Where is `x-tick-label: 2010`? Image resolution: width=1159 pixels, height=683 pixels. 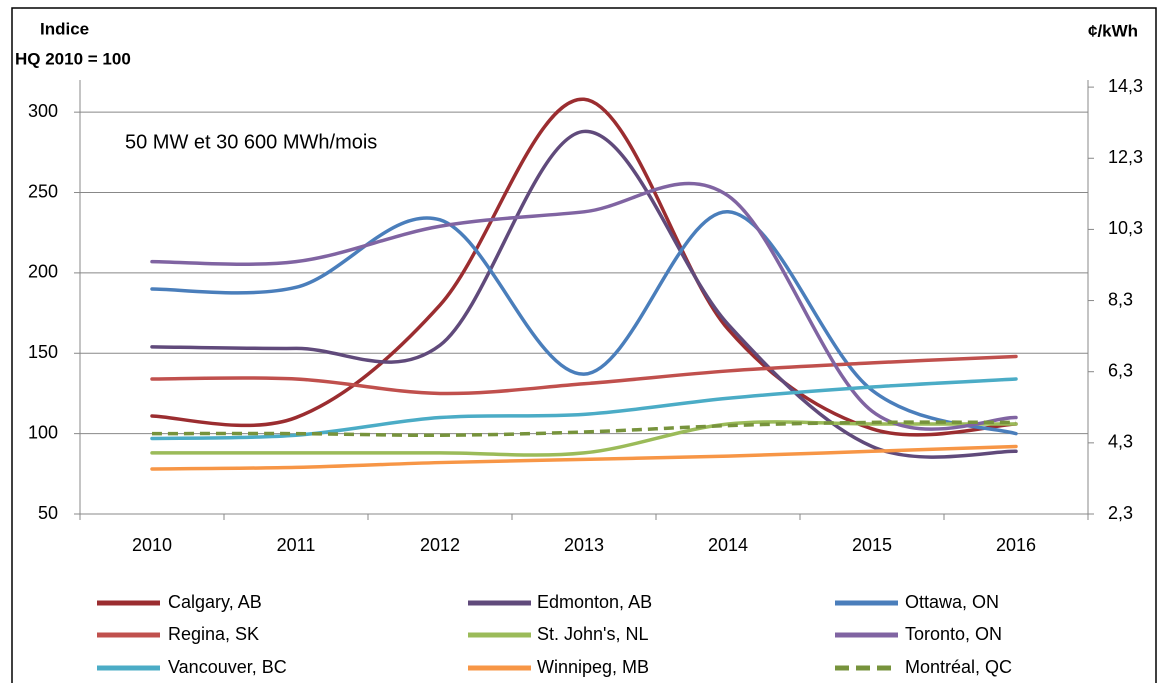
x-tick-label: 2010 is located at coordinates (152, 545).